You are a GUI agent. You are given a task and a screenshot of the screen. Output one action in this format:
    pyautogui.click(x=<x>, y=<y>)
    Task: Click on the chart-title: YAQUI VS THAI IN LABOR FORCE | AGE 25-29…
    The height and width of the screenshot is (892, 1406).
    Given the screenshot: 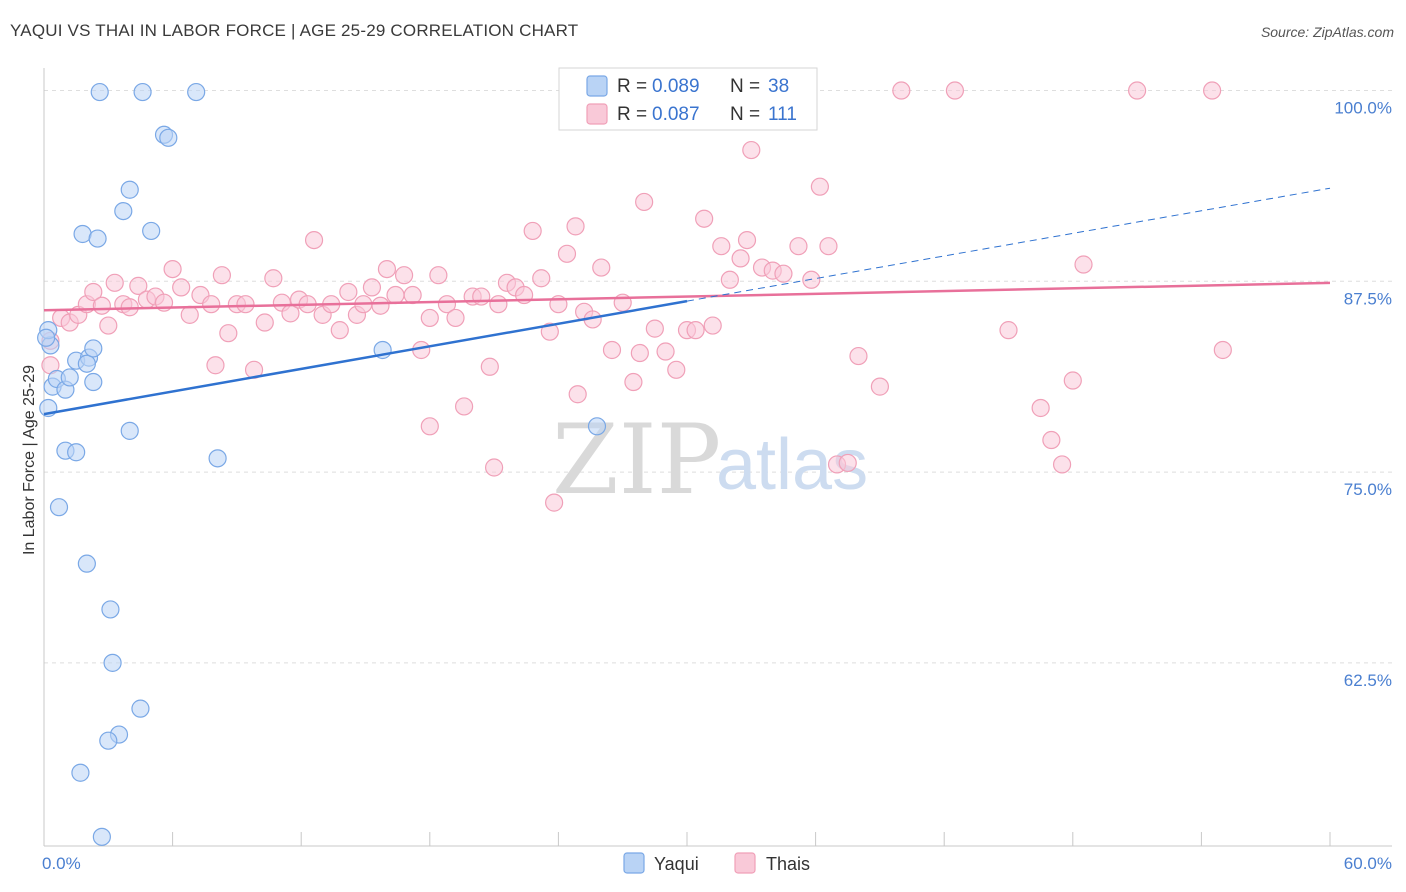 What is the action you would take?
    pyautogui.click(x=294, y=30)
    